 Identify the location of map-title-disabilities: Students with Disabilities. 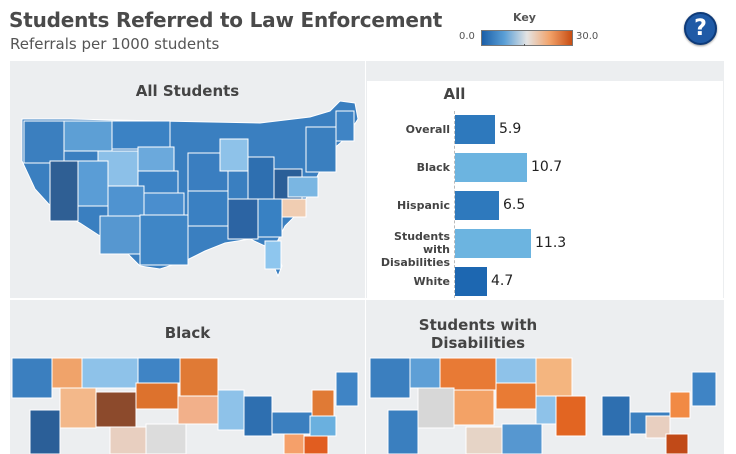
(478, 332).